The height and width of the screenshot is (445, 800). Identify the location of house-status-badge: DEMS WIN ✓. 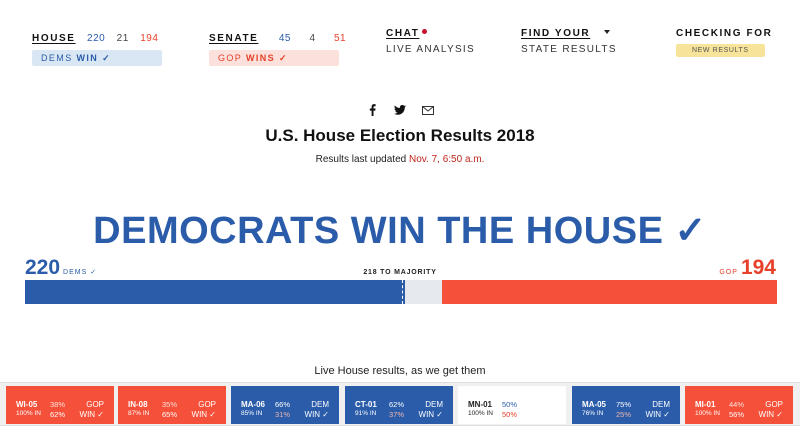
(97, 58).